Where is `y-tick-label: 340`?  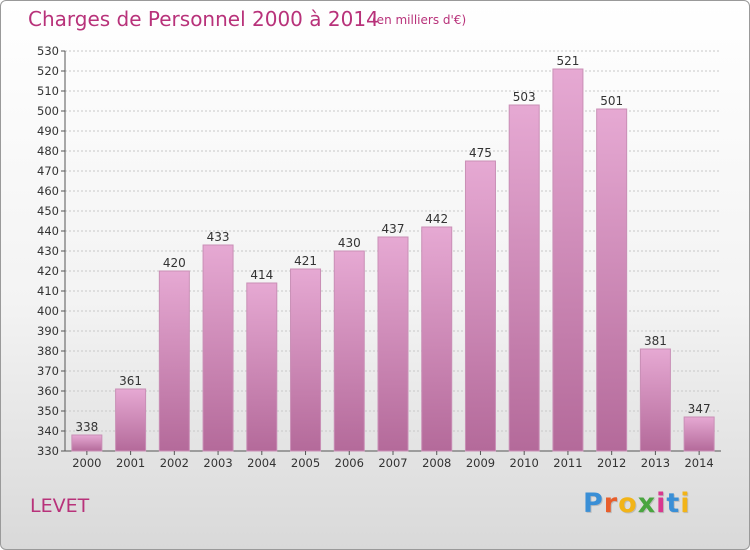 y-tick-label: 340 is located at coordinates (48, 431).